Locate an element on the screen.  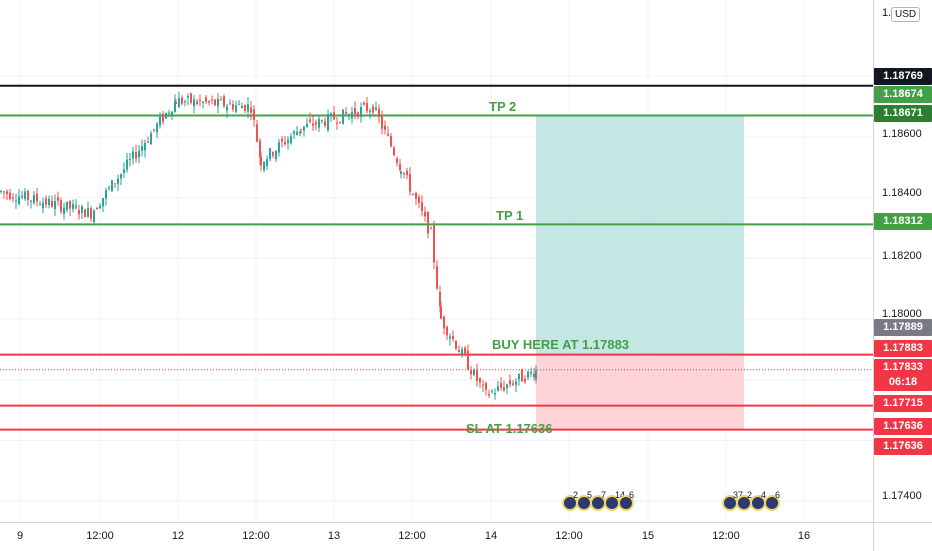
tp1-annotation: TP 1 is located at coordinates (510, 215).